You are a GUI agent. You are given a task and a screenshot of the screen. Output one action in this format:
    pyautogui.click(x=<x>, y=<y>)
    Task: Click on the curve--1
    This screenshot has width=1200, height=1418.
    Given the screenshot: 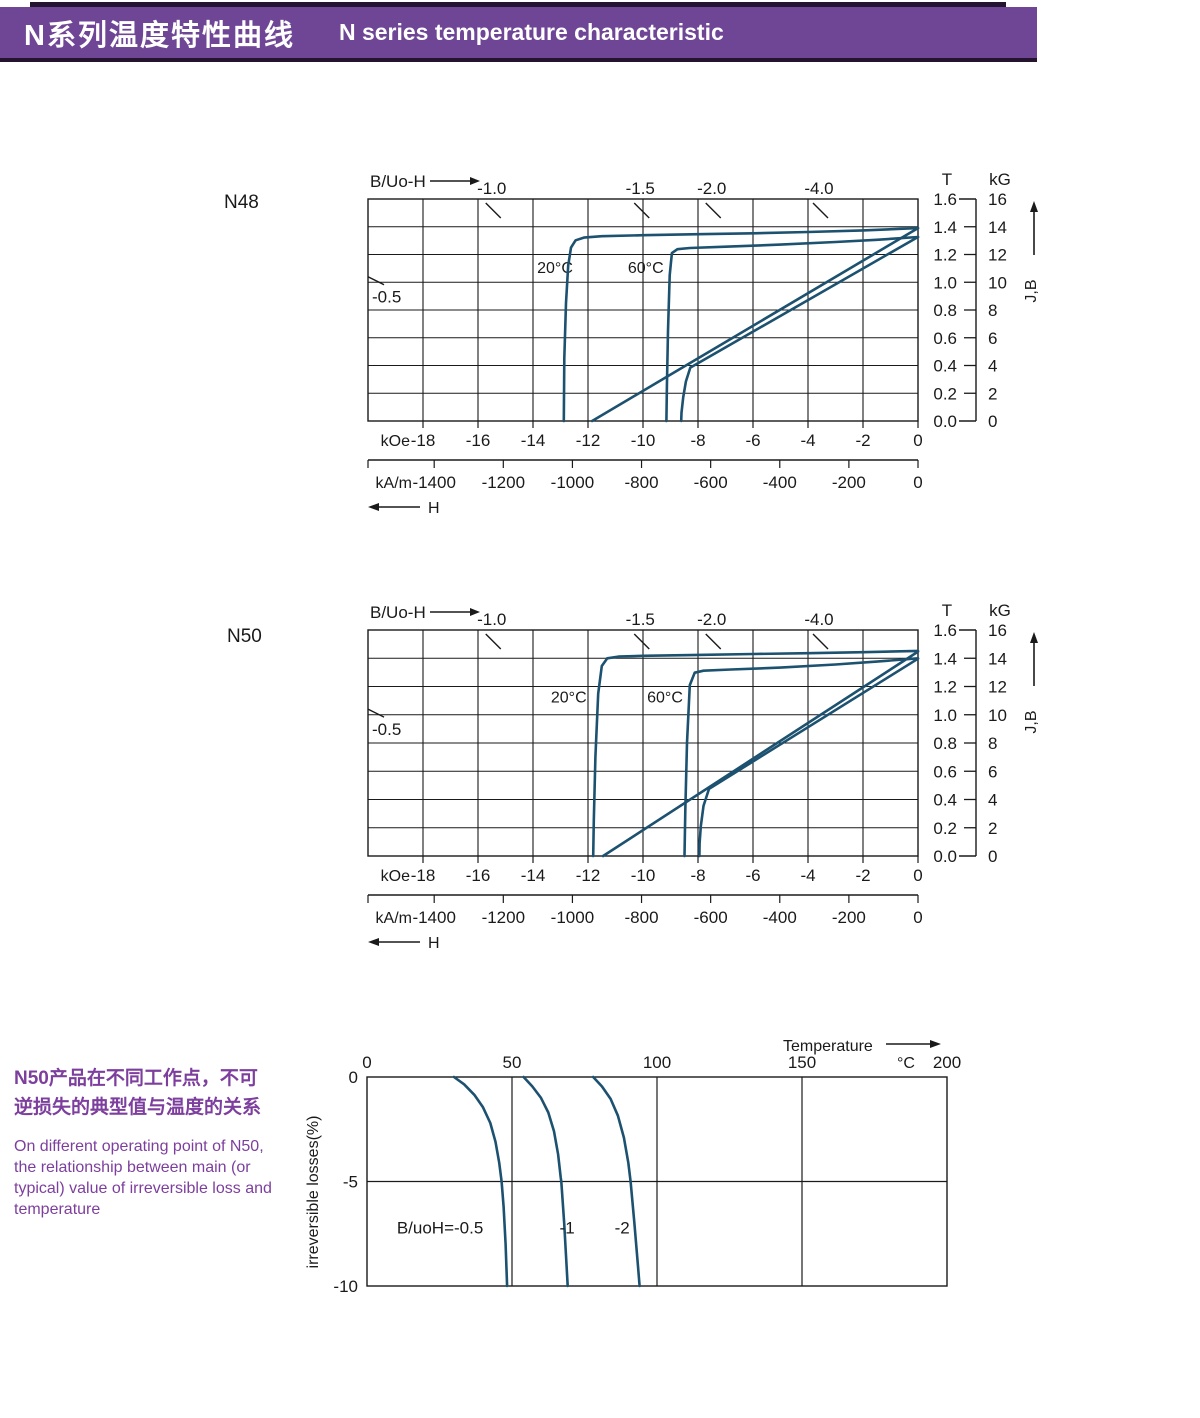 What is the action you would take?
    pyautogui.click(x=546, y=1181)
    